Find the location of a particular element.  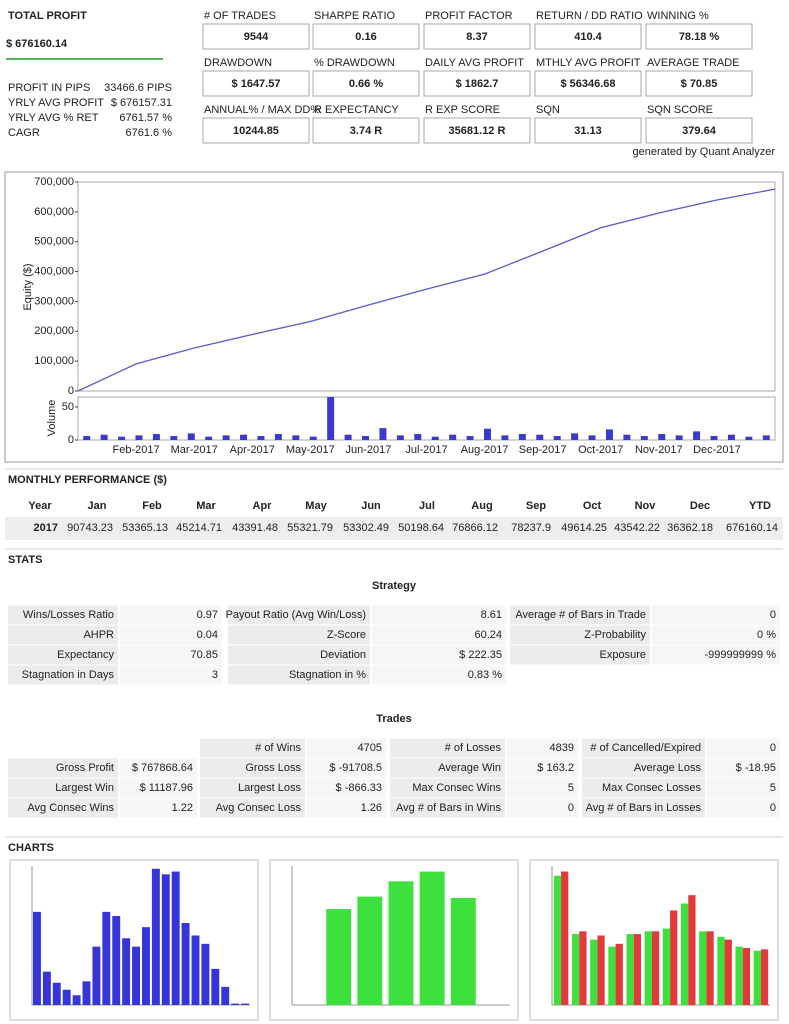

metric-label: RETURN / DD RATIO is located at coordinates (589, 16).